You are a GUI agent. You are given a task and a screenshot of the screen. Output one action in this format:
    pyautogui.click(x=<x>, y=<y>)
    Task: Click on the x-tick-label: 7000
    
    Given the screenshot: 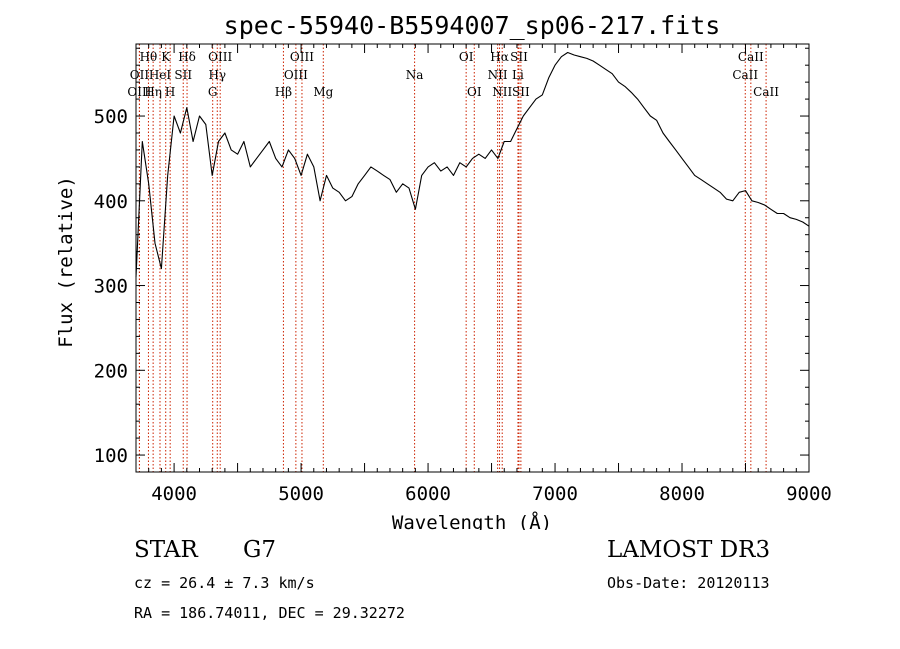 What is the action you would take?
    pyautogui.click(x=555, y=494)
    